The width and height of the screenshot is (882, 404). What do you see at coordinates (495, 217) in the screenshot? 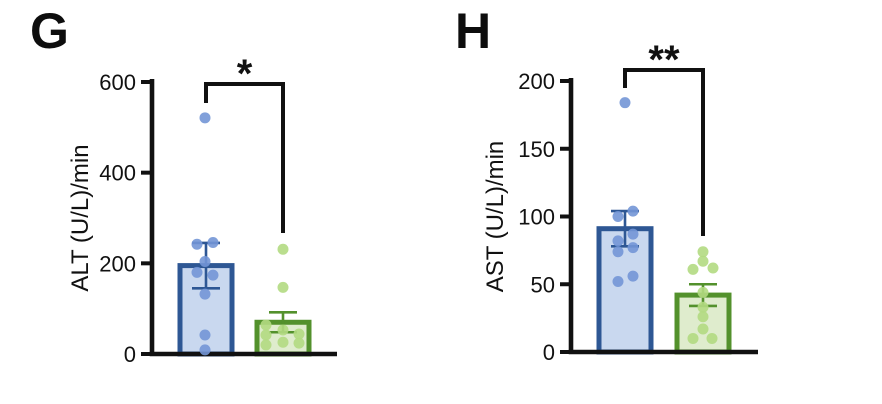
I see `y-axis-label: AST (U/L)/min` at bounding box center [495, 217].